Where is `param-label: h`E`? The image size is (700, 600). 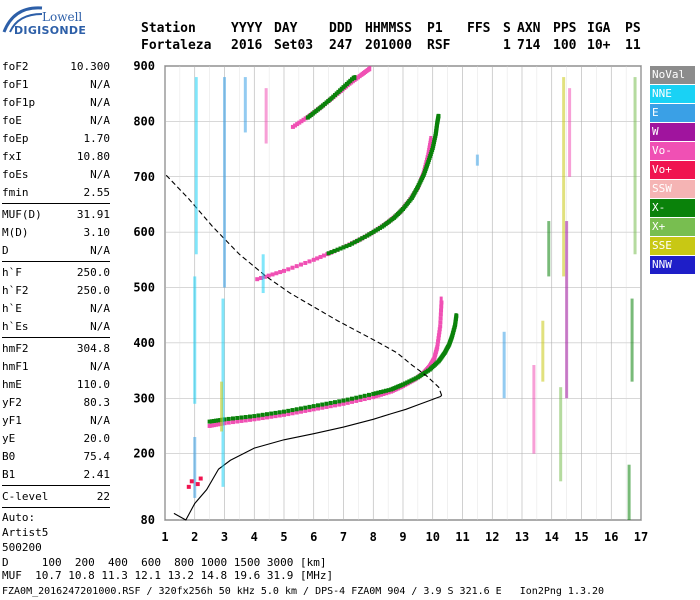
param-label: h`E is located at coordinates (12, 308).